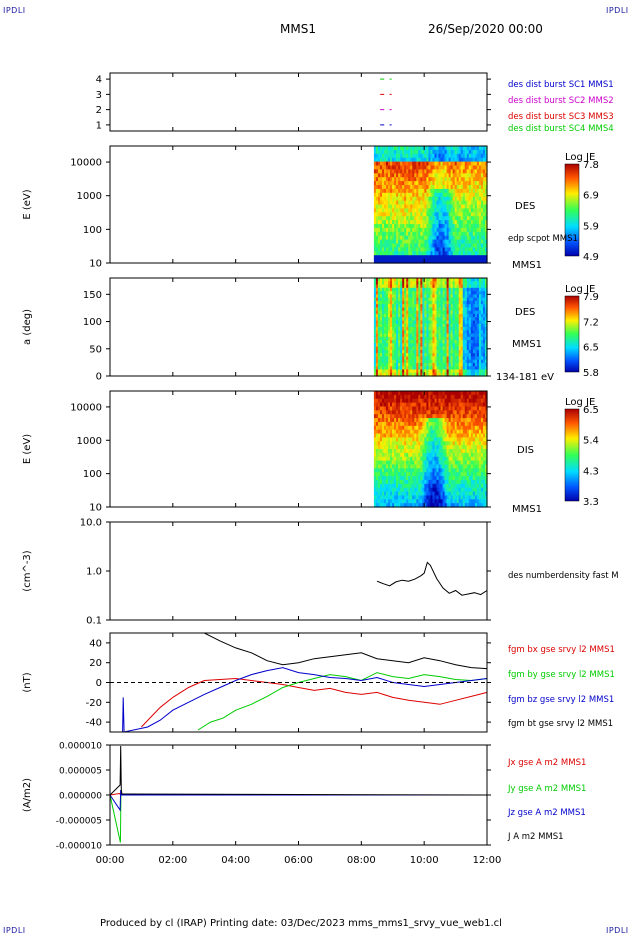  What do you see at coordinates (561, 129) in the screenshot?
I see `burst-legend-label: des dist burst SC4 MMS4` at bounding box center [561, 129].